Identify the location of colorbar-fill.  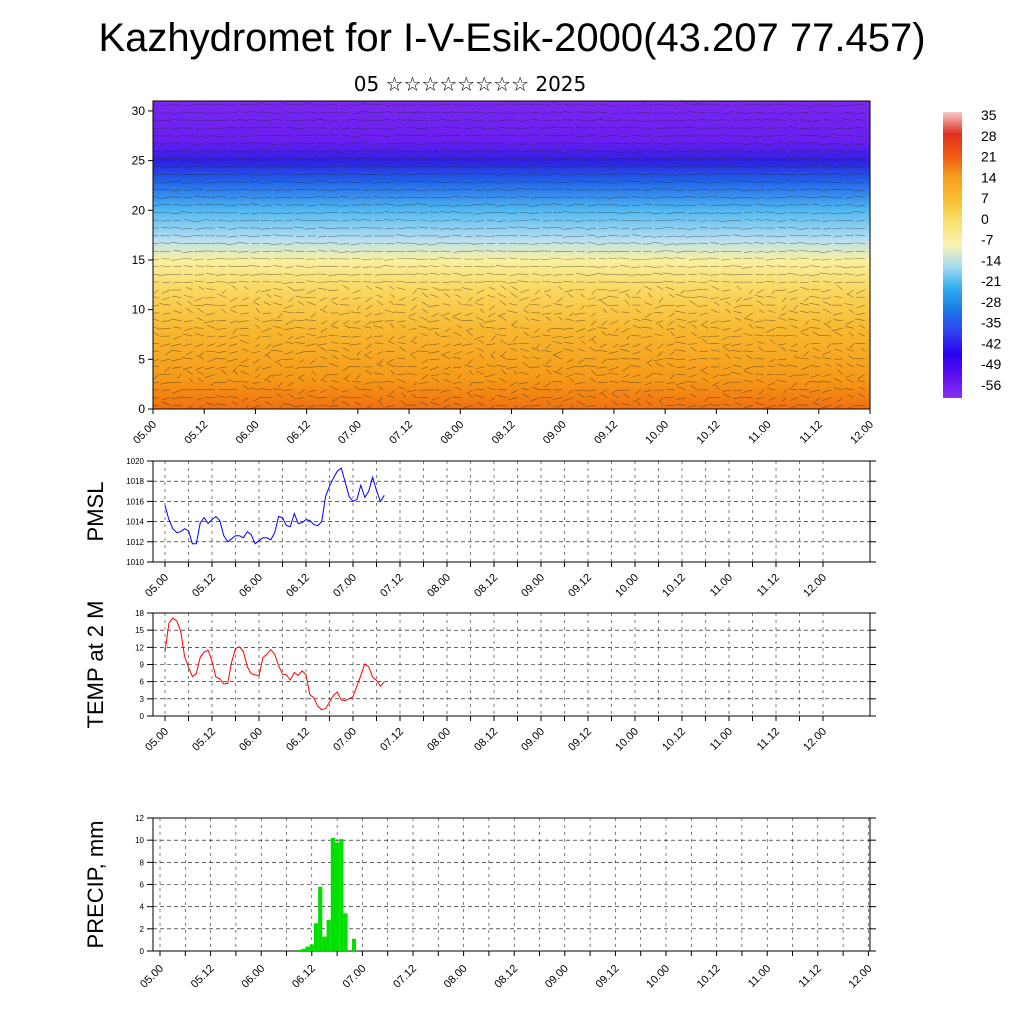
(952, 255).